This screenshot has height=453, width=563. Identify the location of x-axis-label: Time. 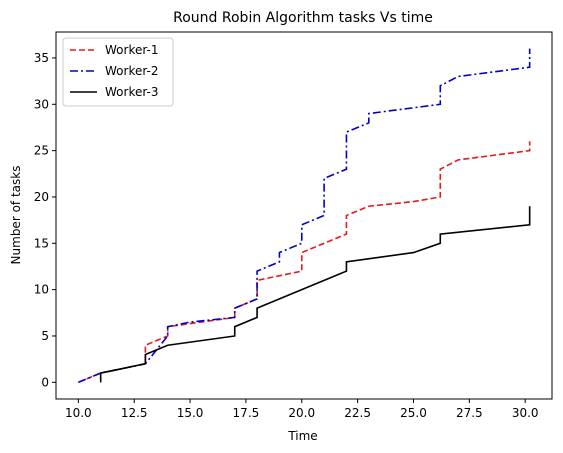
(302, 436).